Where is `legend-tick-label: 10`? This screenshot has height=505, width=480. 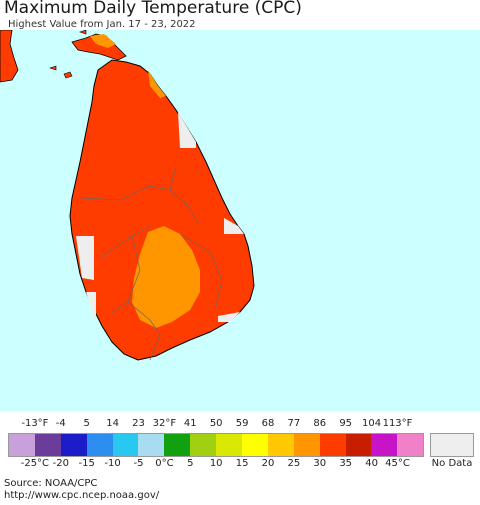 legend-tick-label: 10 is located at coordinates (216, 463).